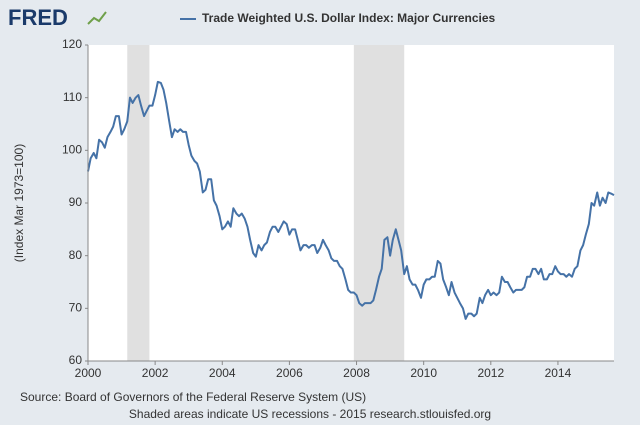 Image resolution: width=640 pixels, height=430 pixels. Describe the element at coordinates (76, 308) in the screenshot. I see `y-tick-label: 70` at that location.